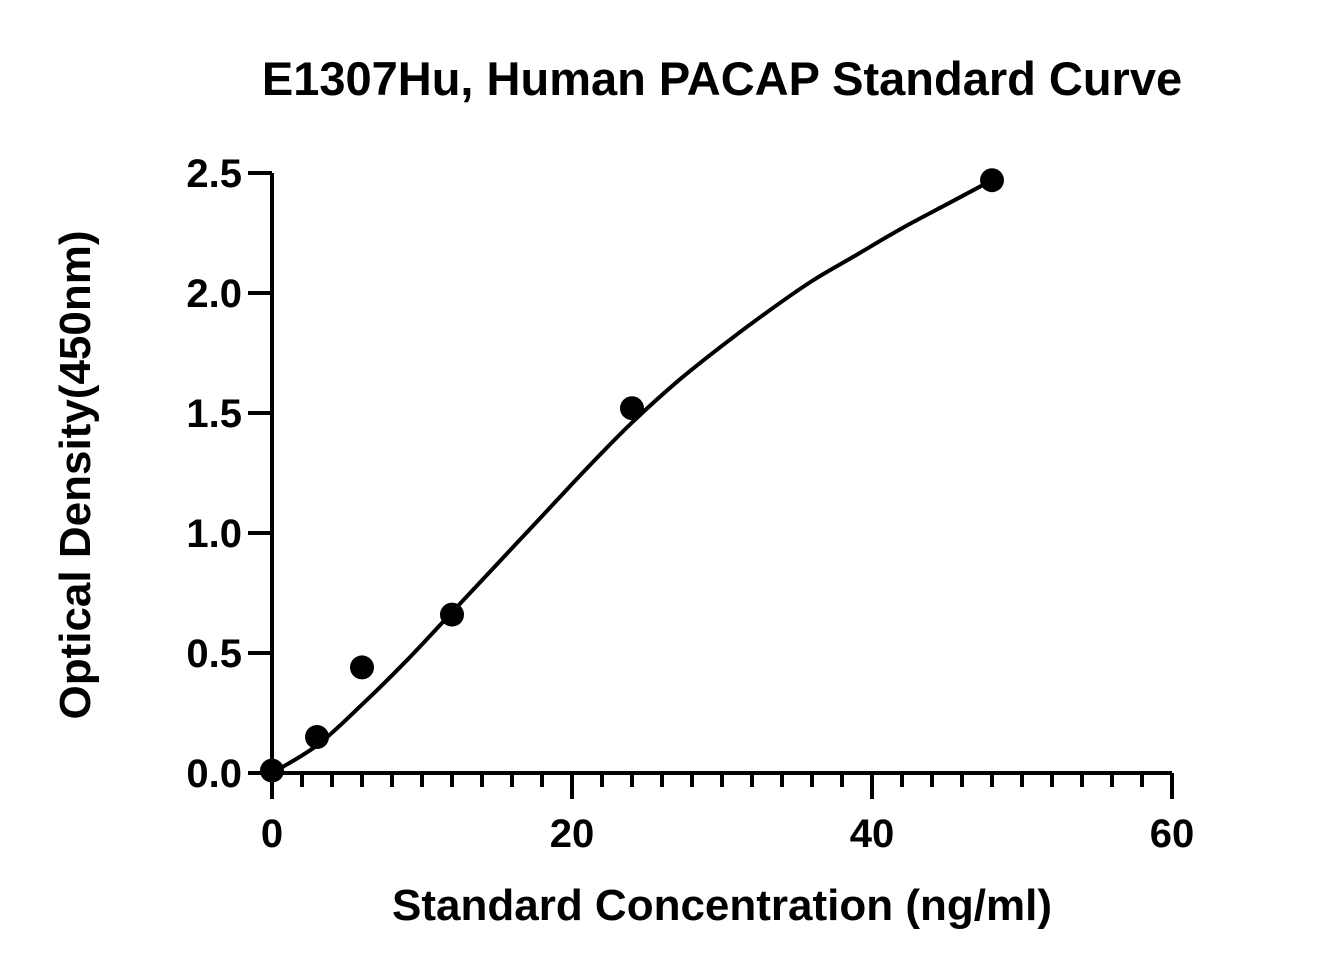  Describe the element at coordinates (214, 174) in the screenshot. I see `y-tick-label: 2.5` at that location.